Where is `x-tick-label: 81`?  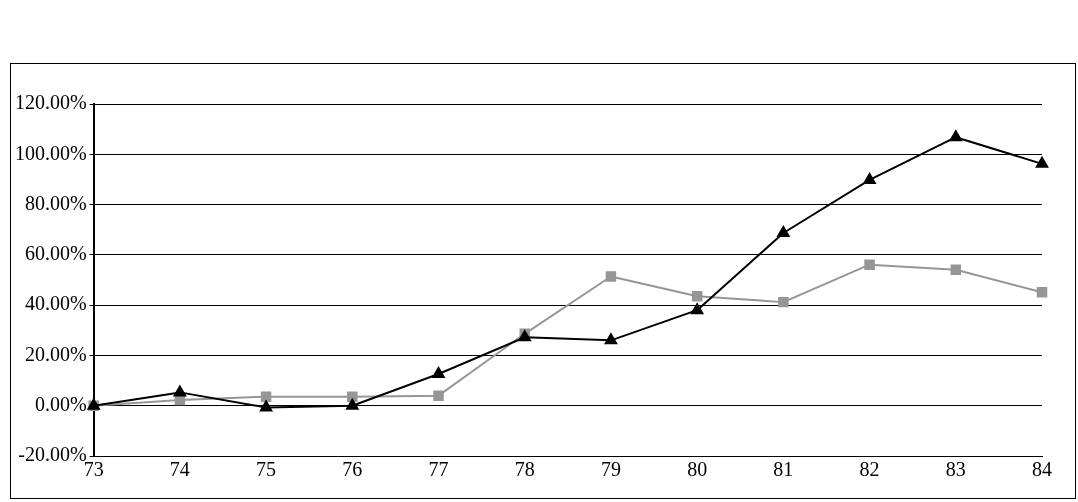
x-tick-label: 81 is located at coordinates (783, 469).